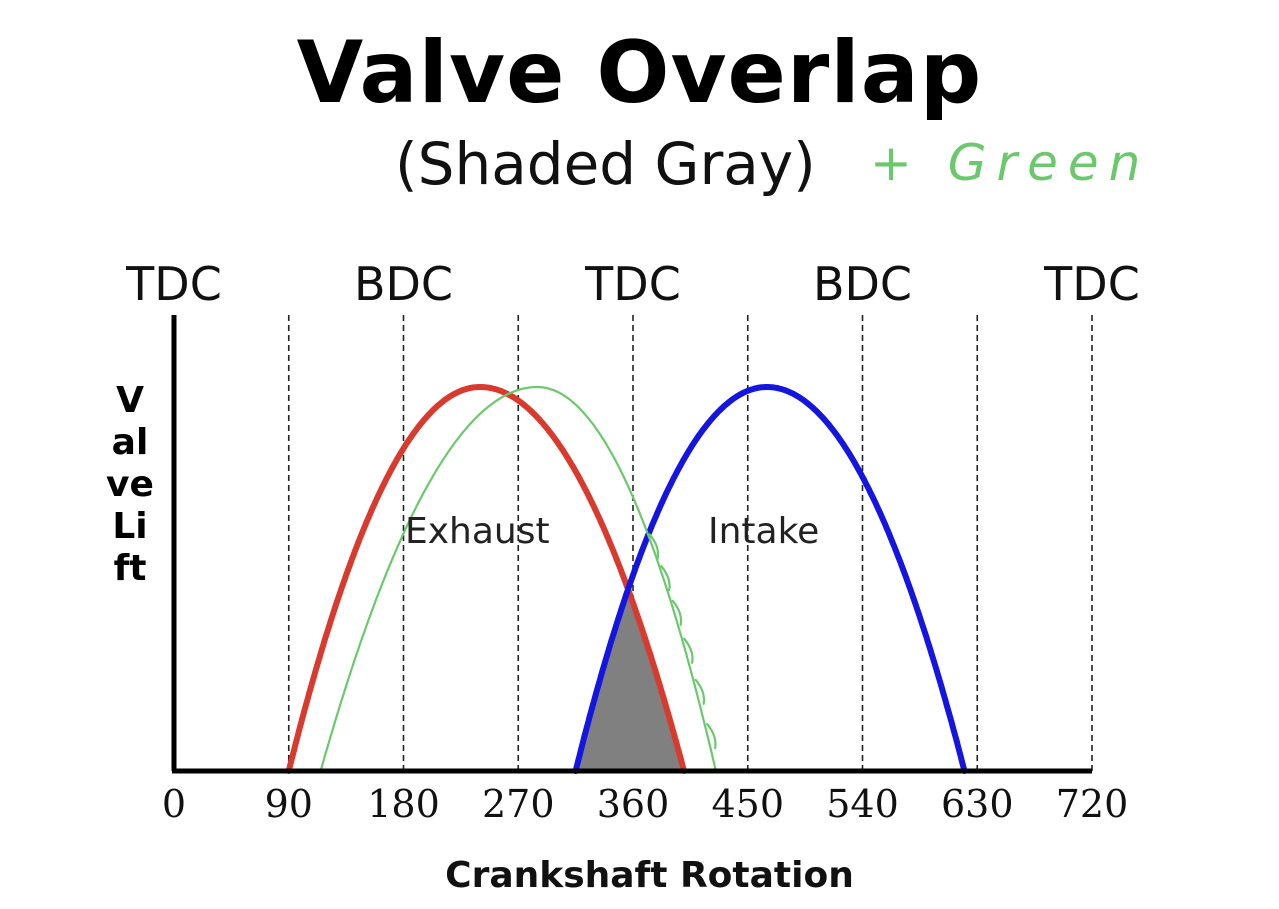 The image size is (1279, 909). I want to click on series-line-exhaust, so click(486, 579).